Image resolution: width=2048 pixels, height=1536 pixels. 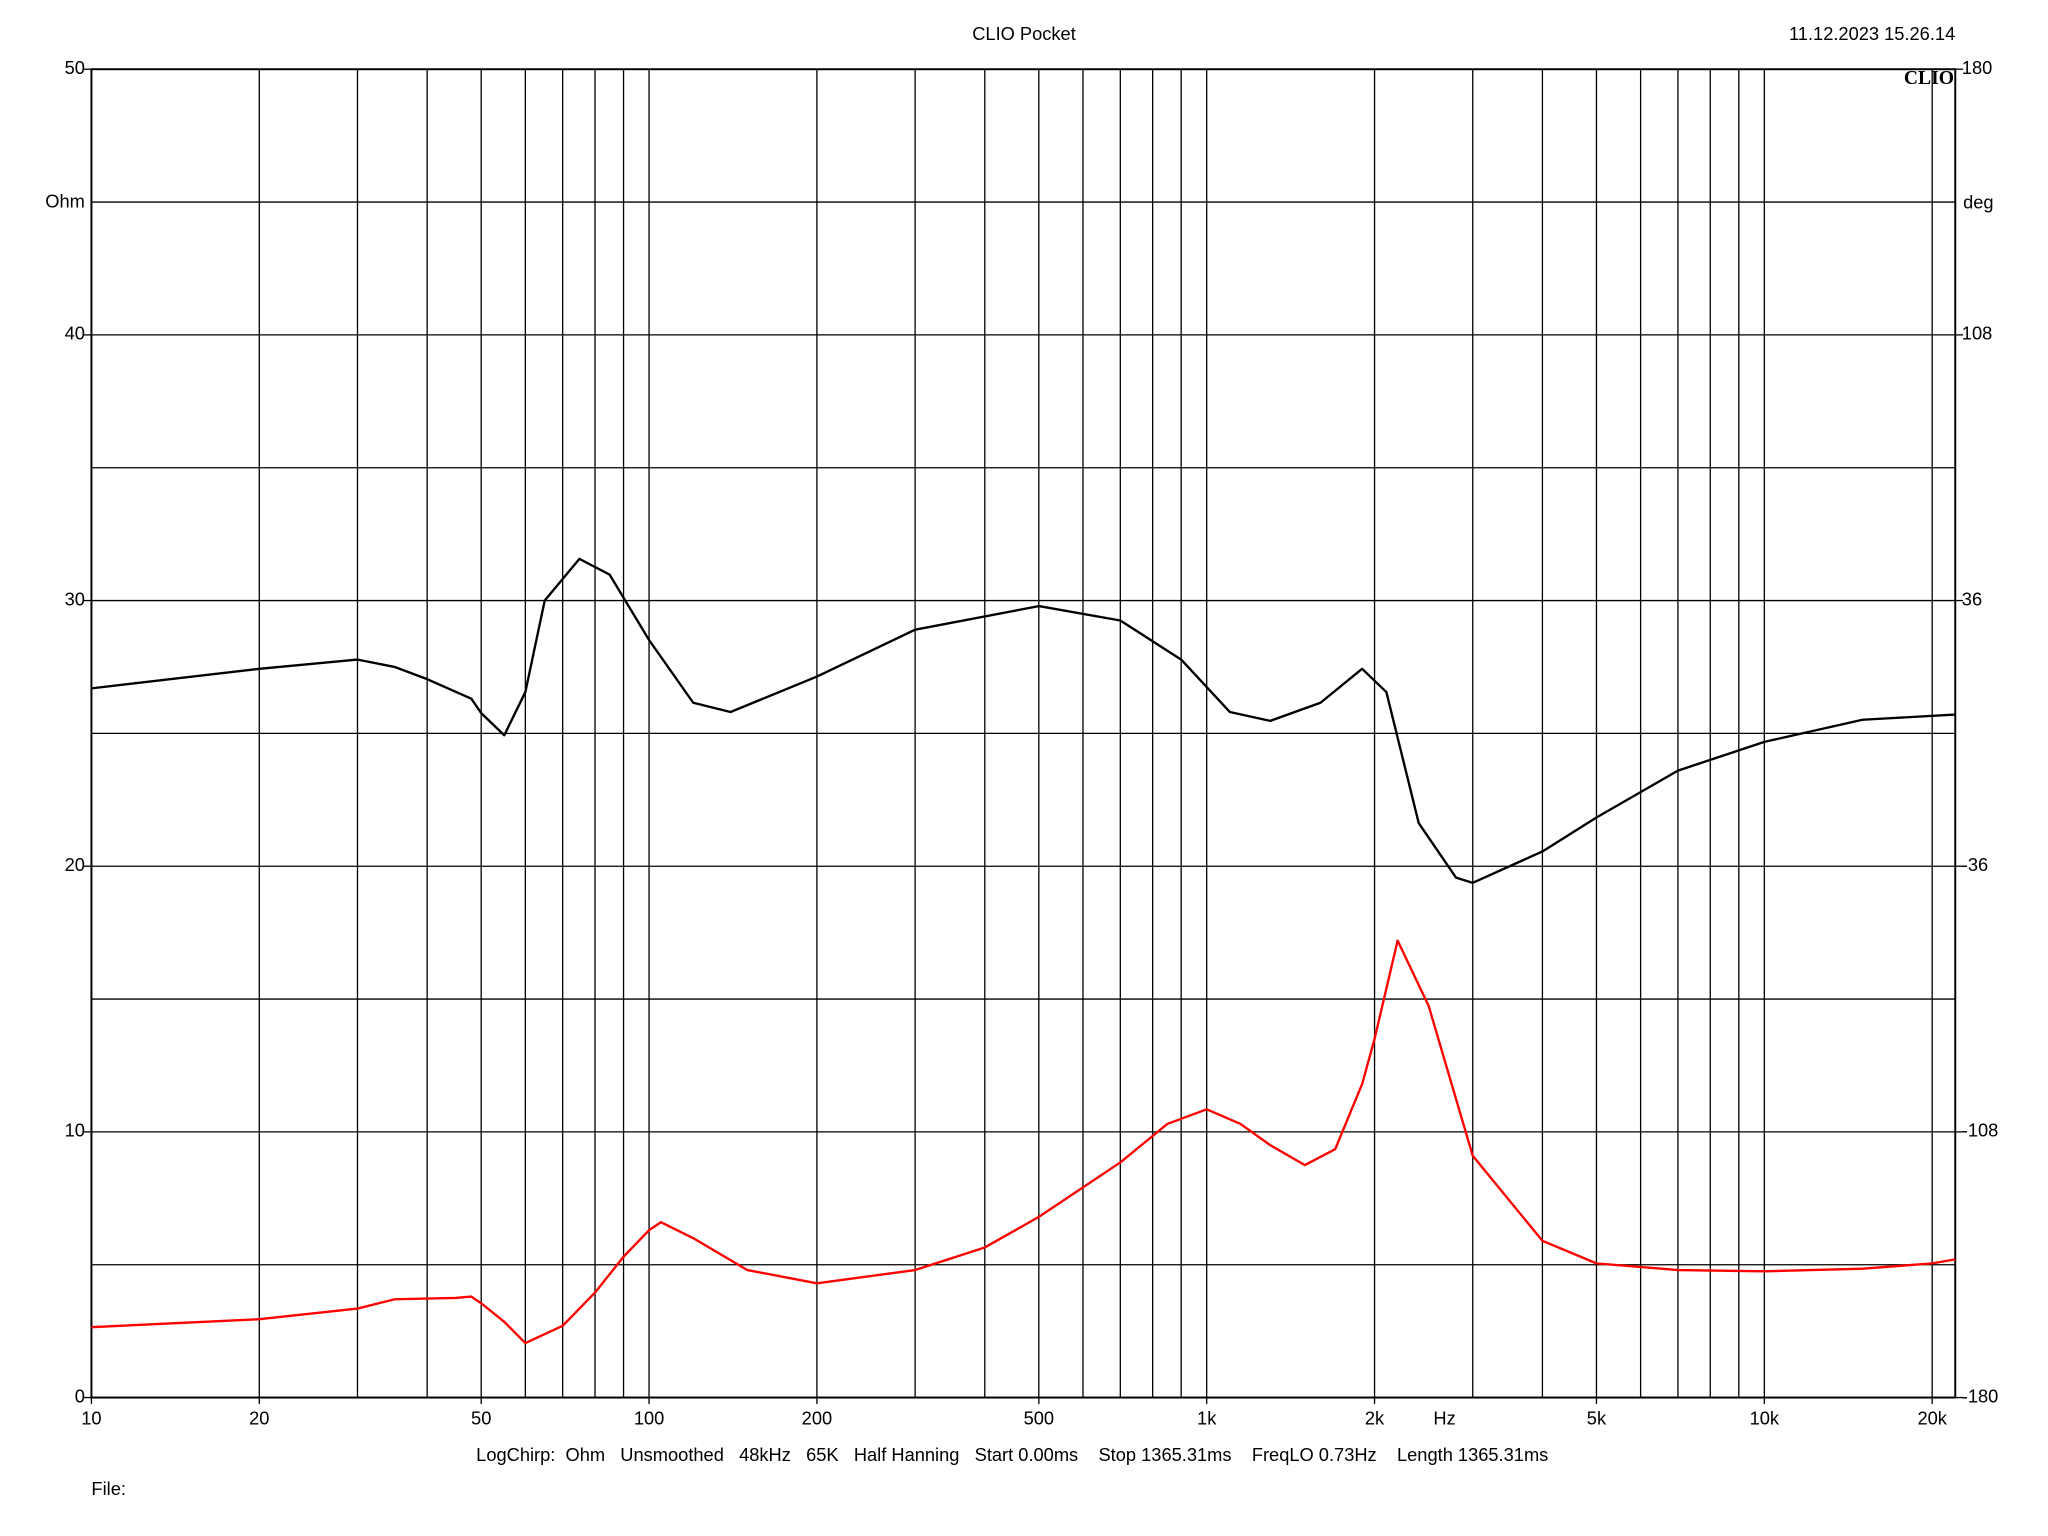 I want to click on x-tick-label: 100, so click(x=649, y=1418).